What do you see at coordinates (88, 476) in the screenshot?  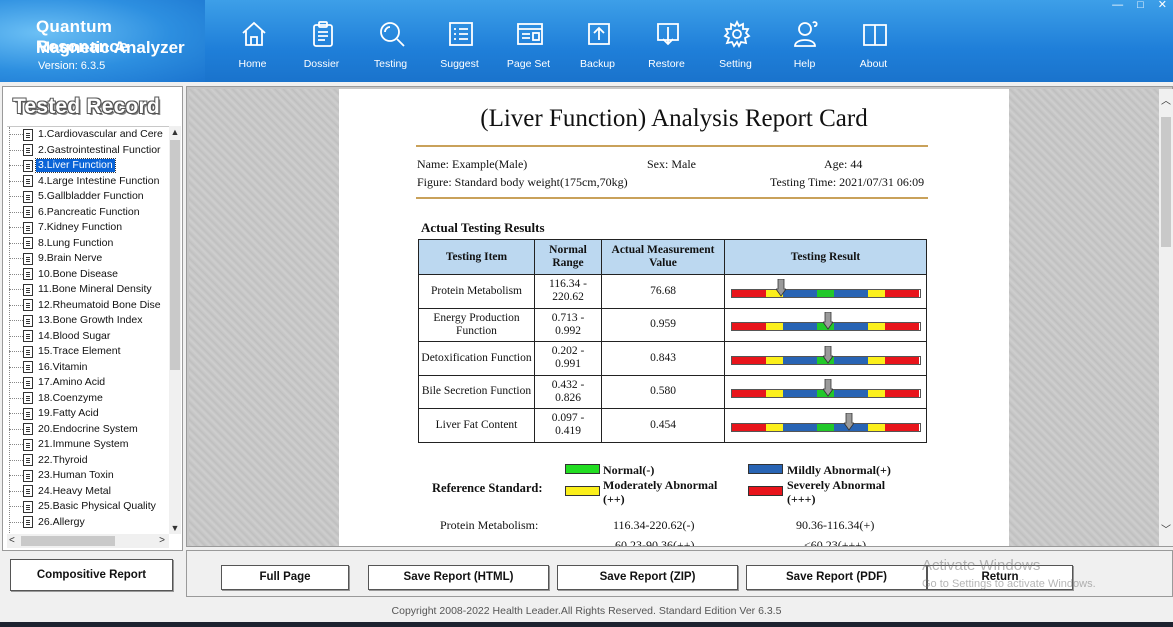 I see `tree-item: 23.Human Toxin` at bounding box center [88, 476].